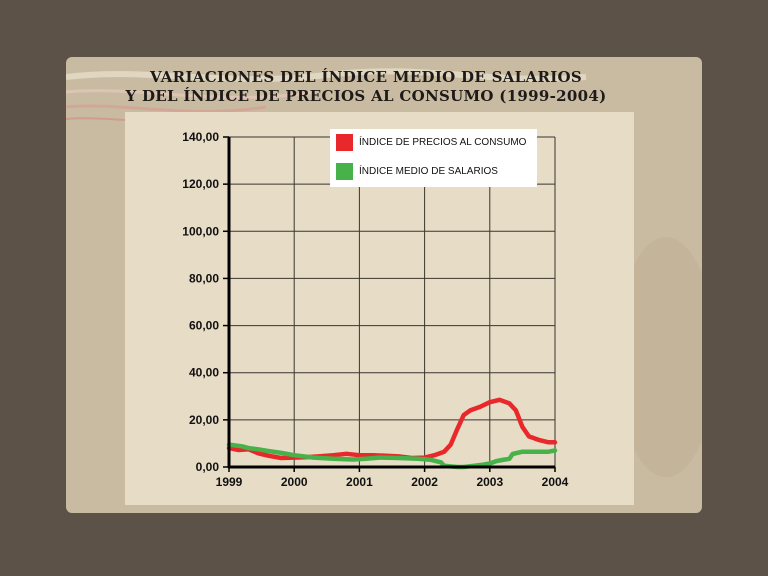 The height and width of the screenshot is (576, 768). What do you see at coordinates (344, 171) in the screenshot?
I see `legend-swatch-salarios` at bounding box center [344, 171].